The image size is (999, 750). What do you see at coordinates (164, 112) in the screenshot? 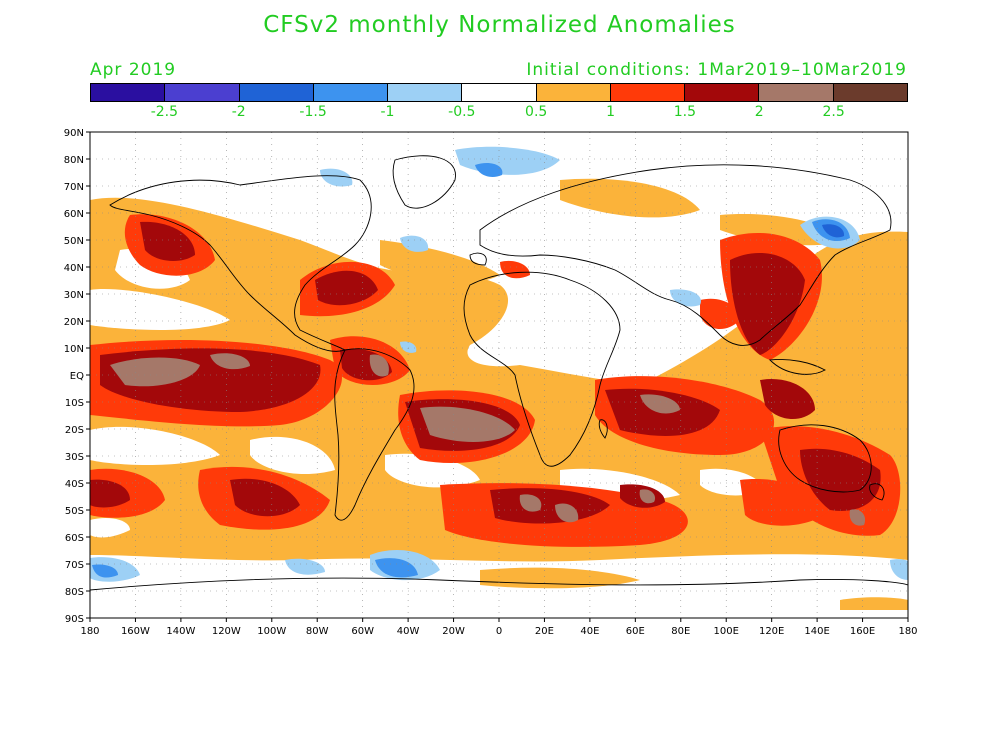
I see `color-scale-label: -2.5` at bounding box center [164, 112].